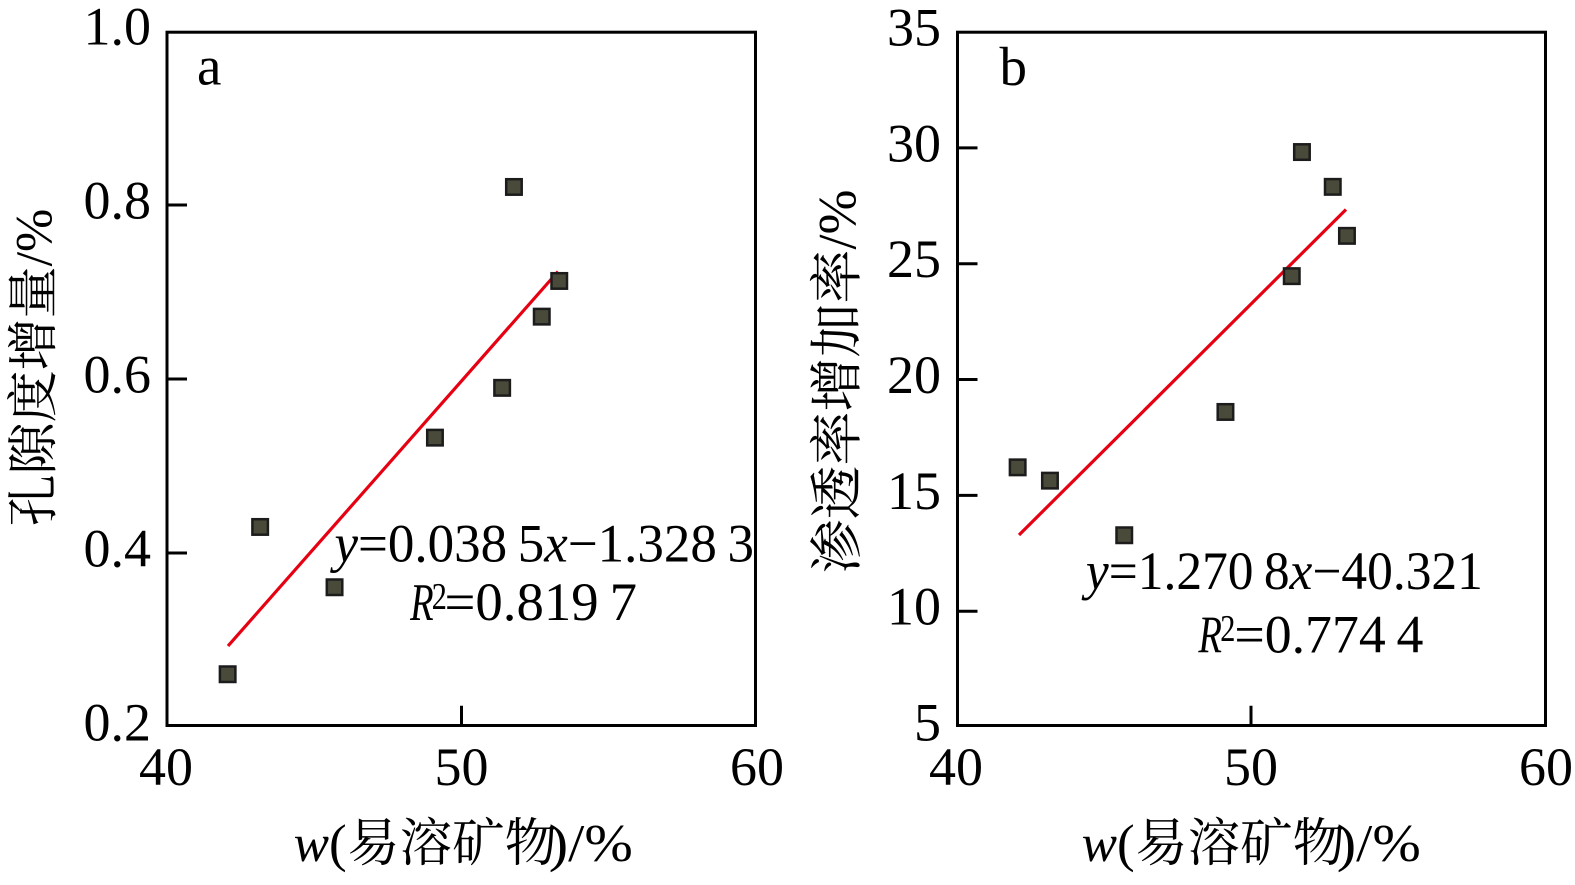  Describe the element at coordinates (914, 143) in the screenshot. I see `svg-text: 30` at that location.